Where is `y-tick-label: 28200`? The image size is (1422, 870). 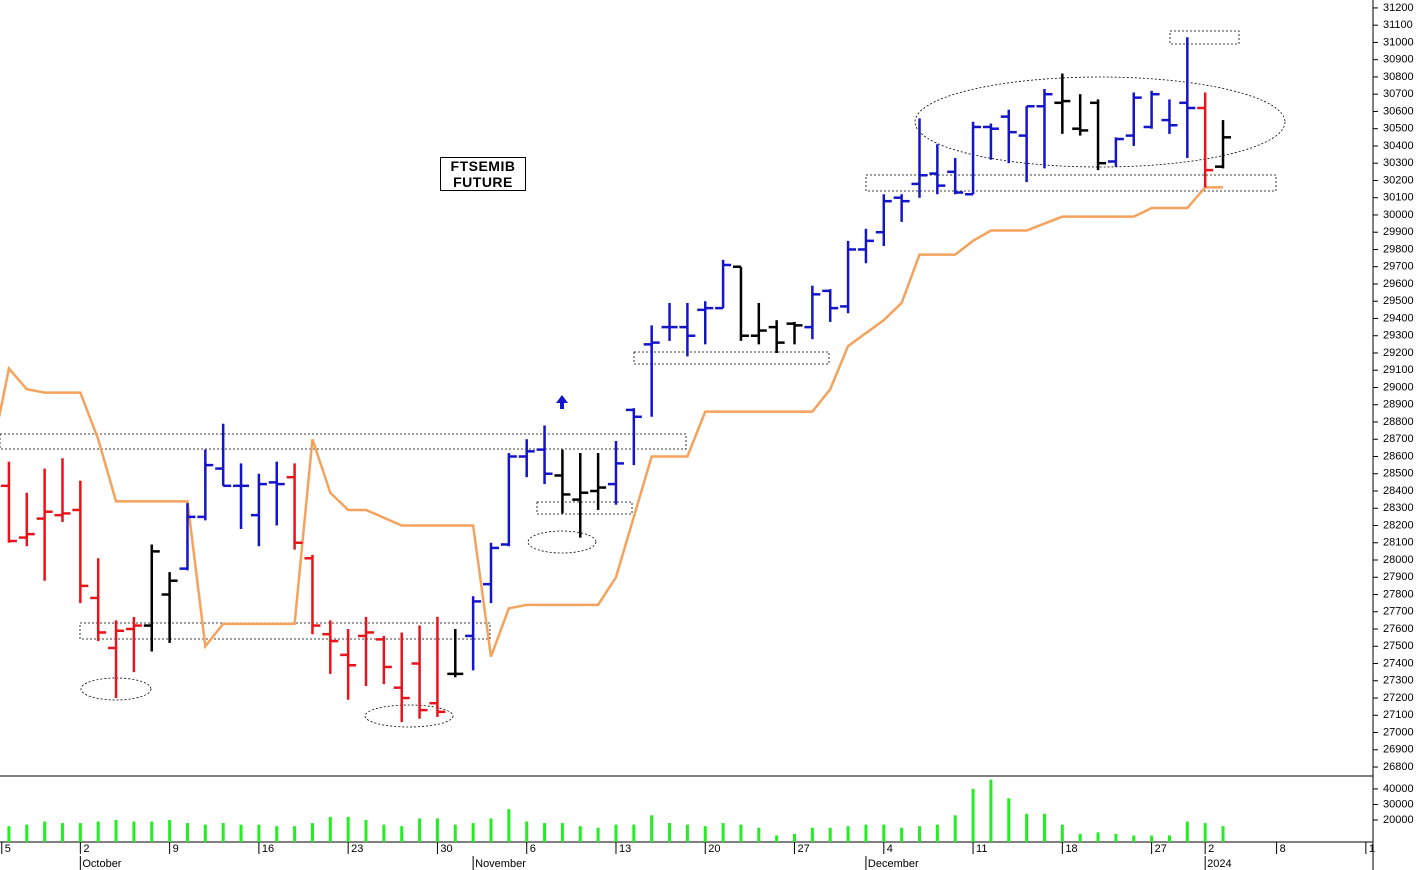
y-tick-label: 28200 is located at coordinates (1398, 525).